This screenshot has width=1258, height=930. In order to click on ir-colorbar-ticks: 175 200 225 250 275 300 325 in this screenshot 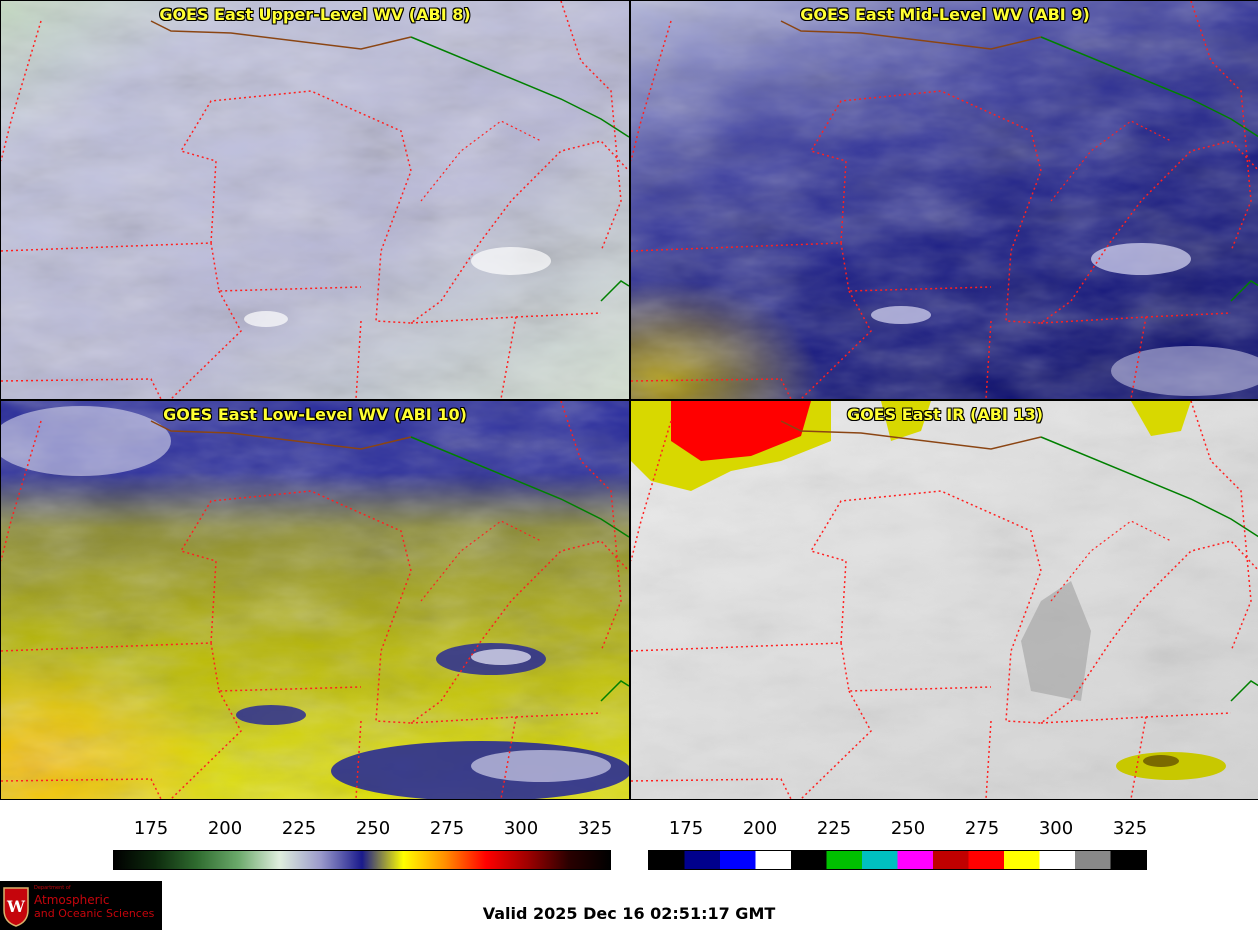, I will do `click(897, 833)`.